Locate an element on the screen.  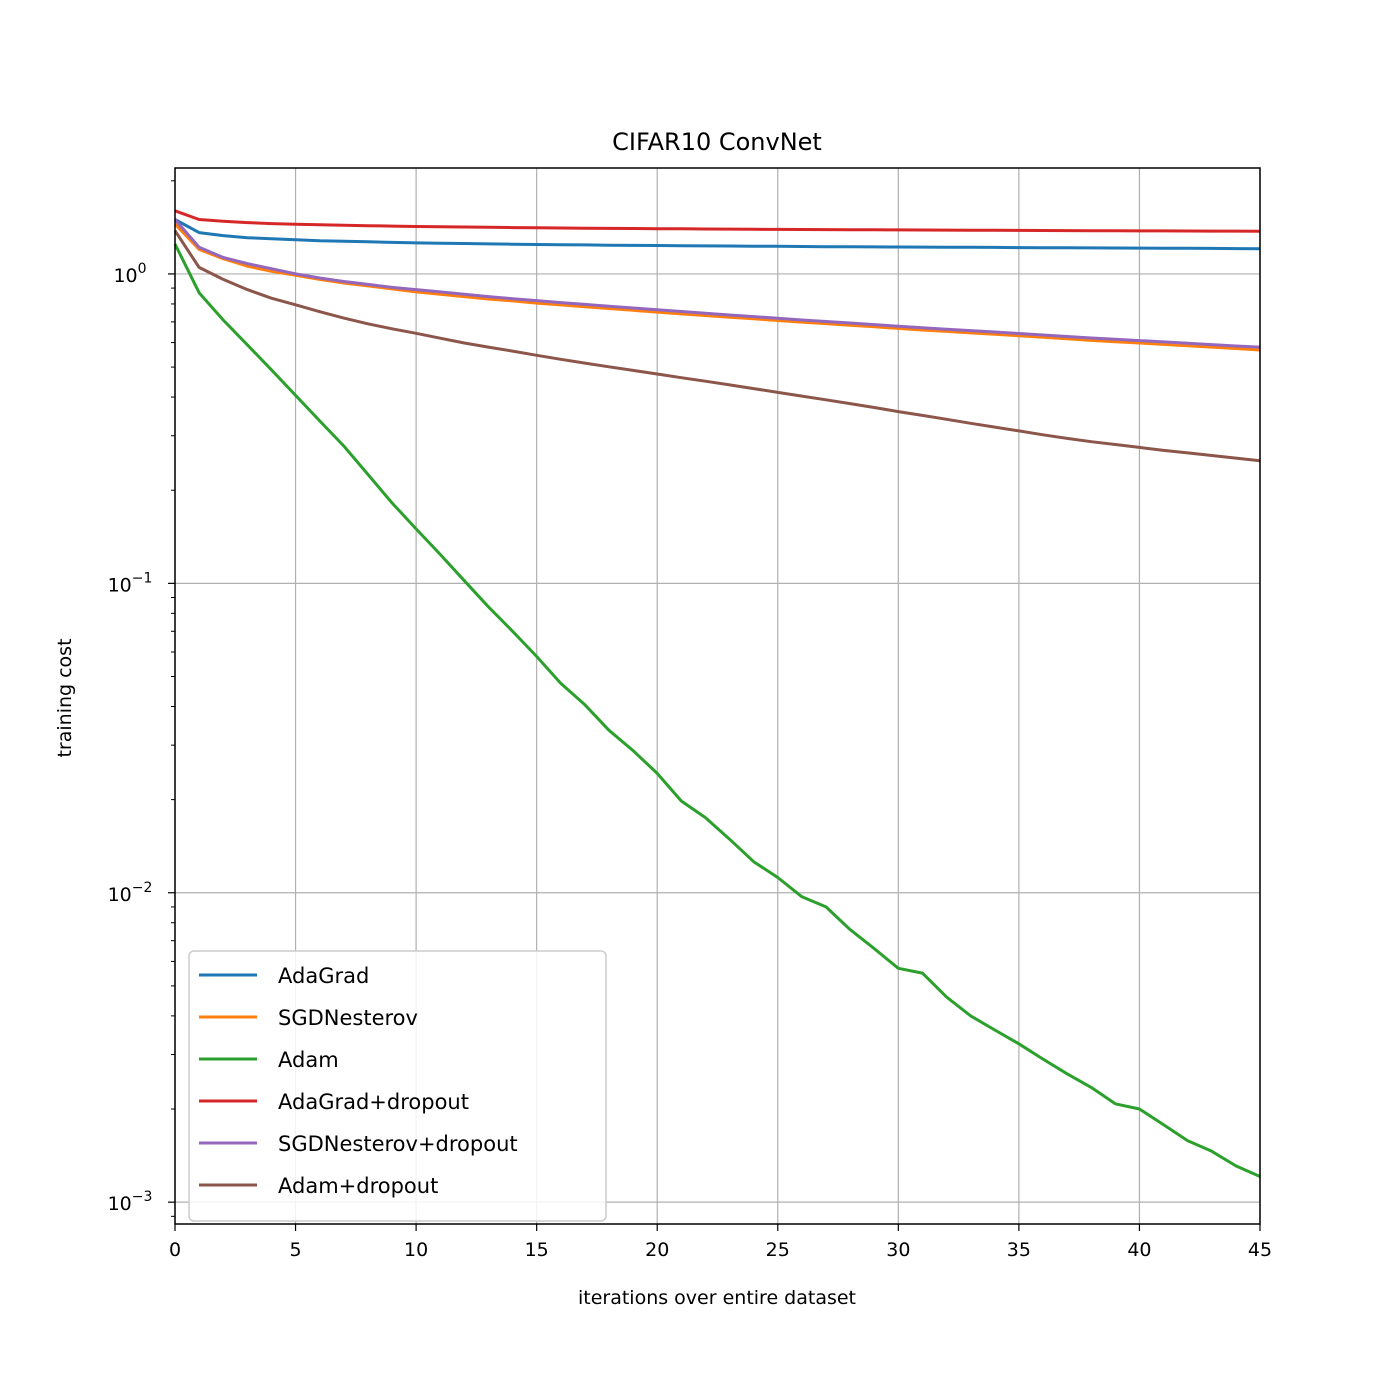
x-tick-label: 5 is located at coordinates (296, 1250).